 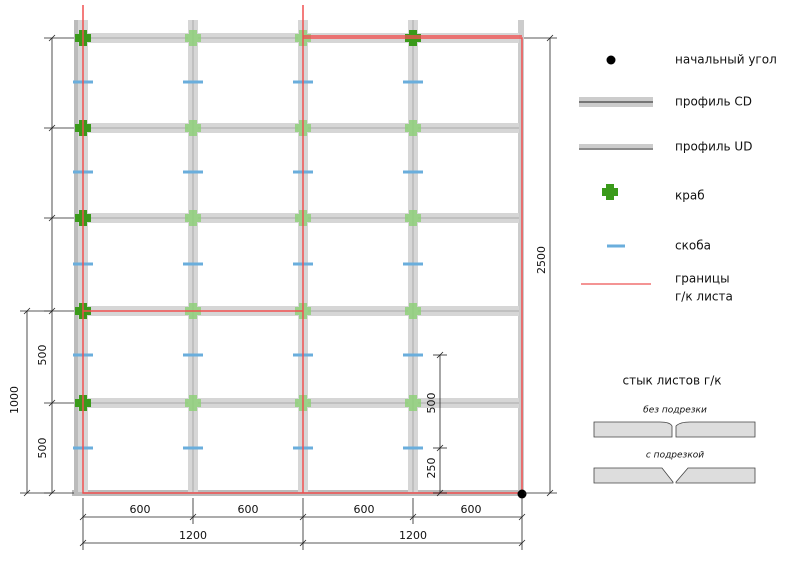 I want to click on joint: стык листов г/к без подрезки с подрезкой, so click(x=674, y=429).